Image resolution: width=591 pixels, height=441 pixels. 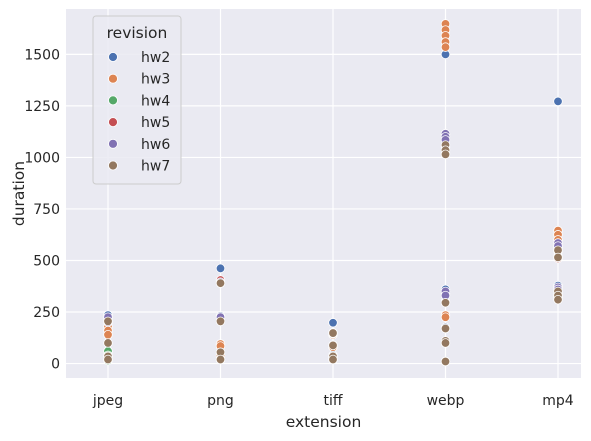 I want to click on legend-label-hw2: hw2, so click(x=155, y=58).